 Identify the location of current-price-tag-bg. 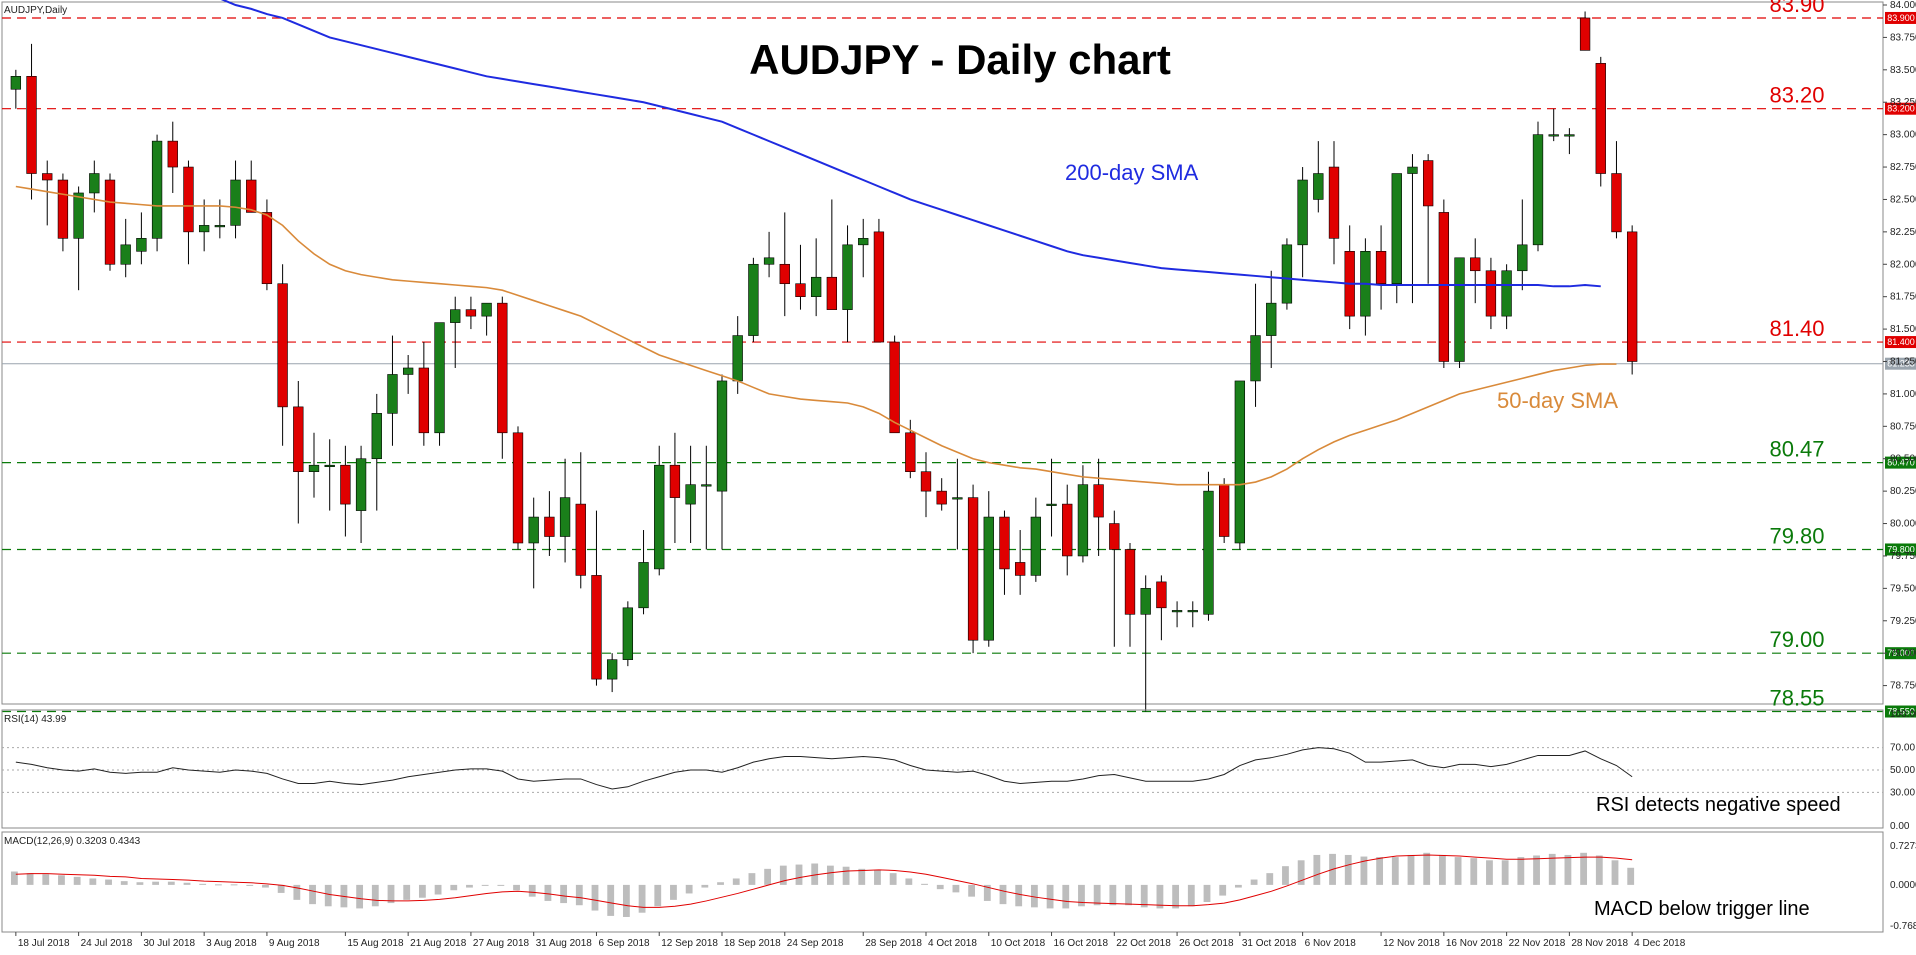
(1900, 363).